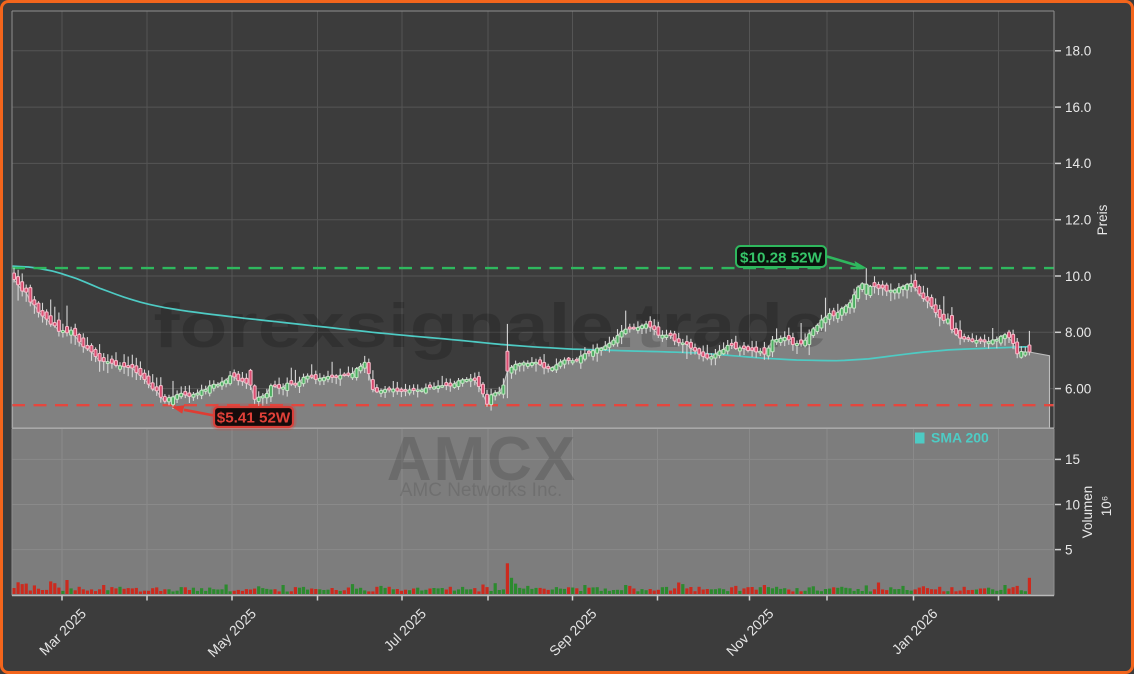 Image resolution: width=1134 pixels, height=674 pixels. Describe the element at coordinates (960, 438) in the screenshot. I see `svg-text: SMA 200` at that location.